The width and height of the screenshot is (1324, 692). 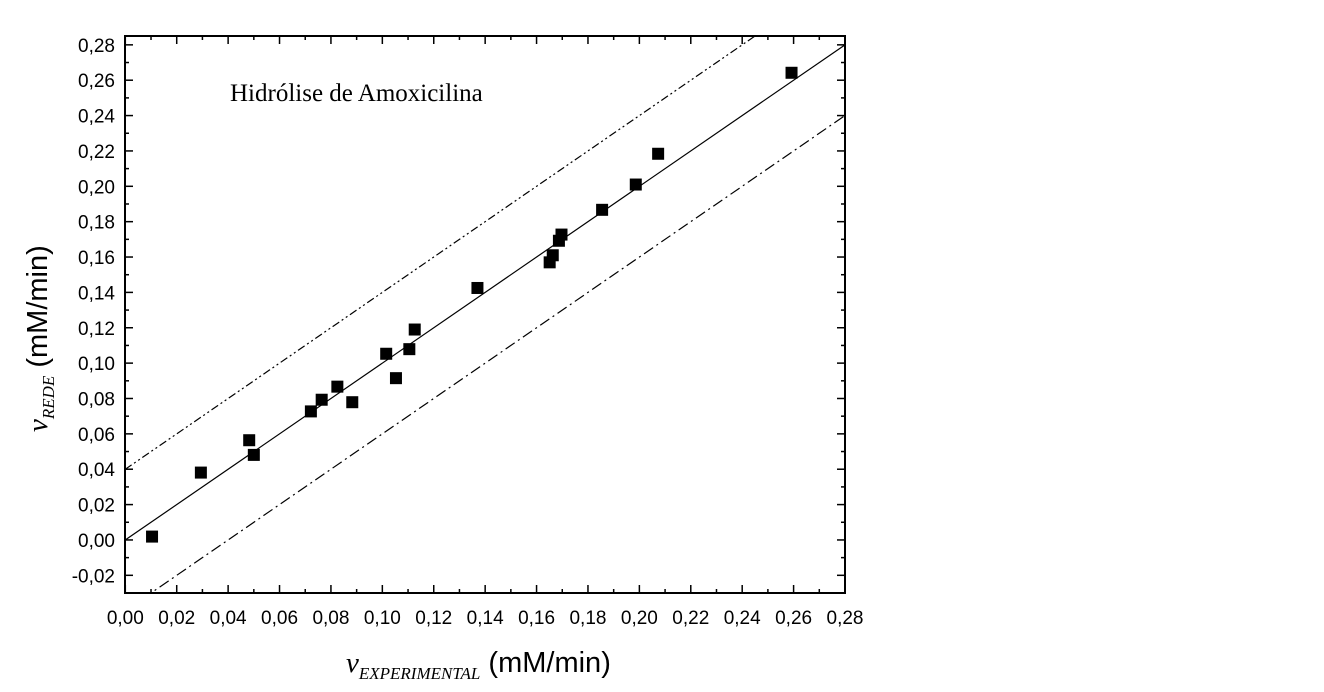 I want to click on y-tick-label: 0,08, so click(x=96, y=399).